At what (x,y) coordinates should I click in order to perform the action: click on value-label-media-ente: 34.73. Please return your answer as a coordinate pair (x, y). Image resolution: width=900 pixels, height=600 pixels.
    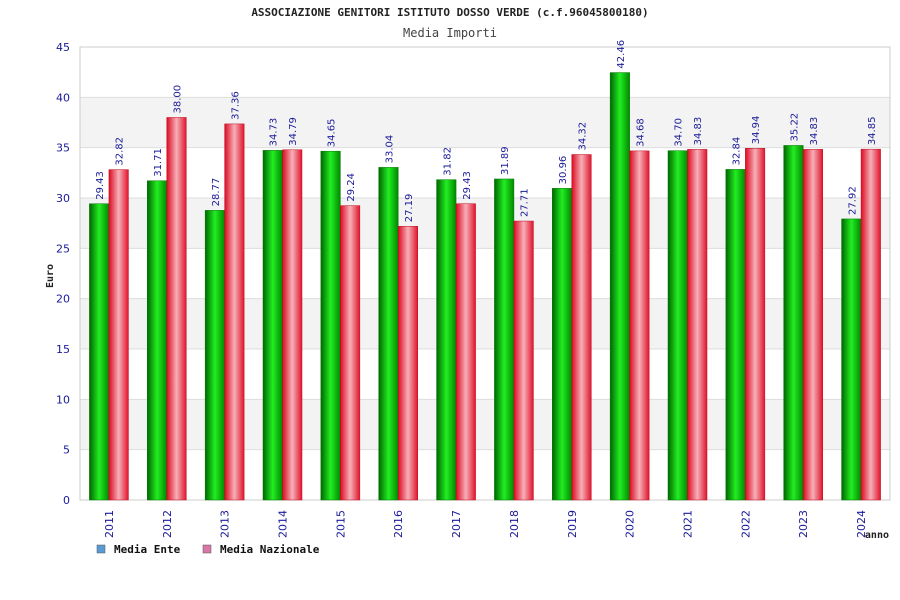
    Looking at the image, I should click on (274, 132).